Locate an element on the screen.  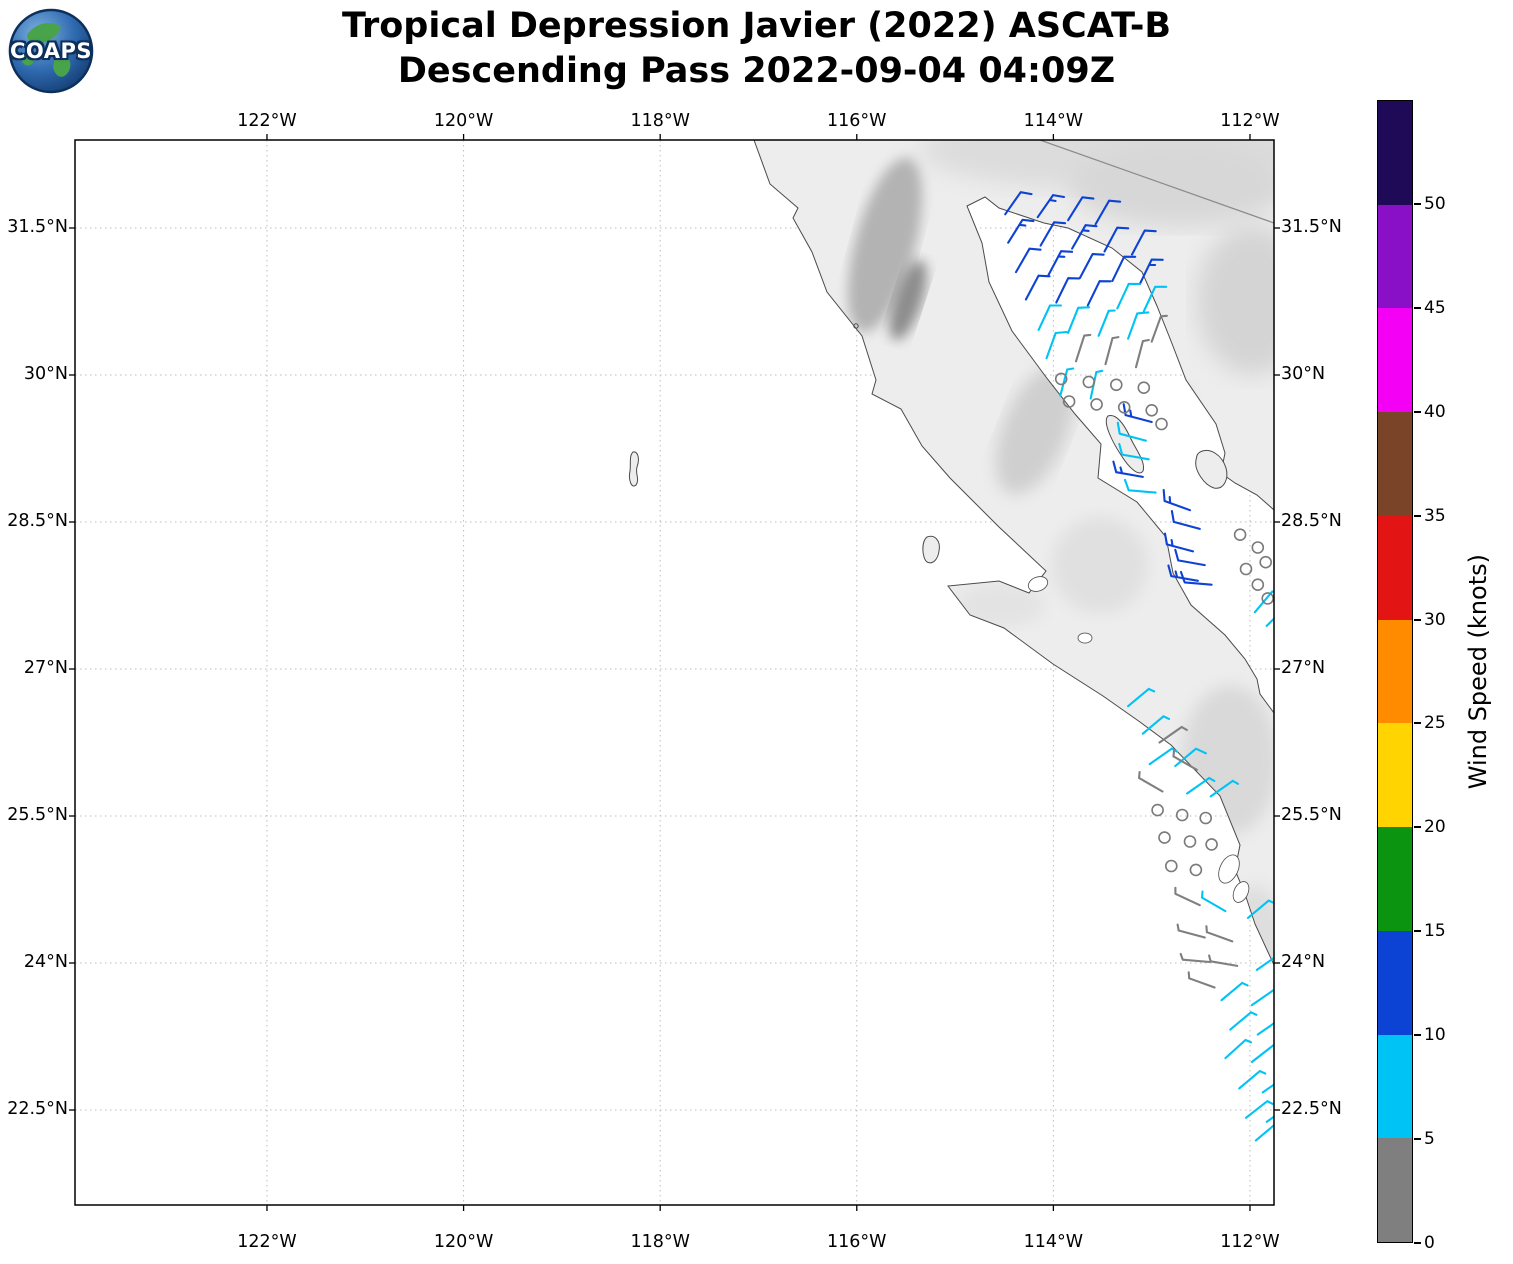
title-line-2: Descending Pass 2022-09-04 04:09Z is located at coordinates (756, 71).